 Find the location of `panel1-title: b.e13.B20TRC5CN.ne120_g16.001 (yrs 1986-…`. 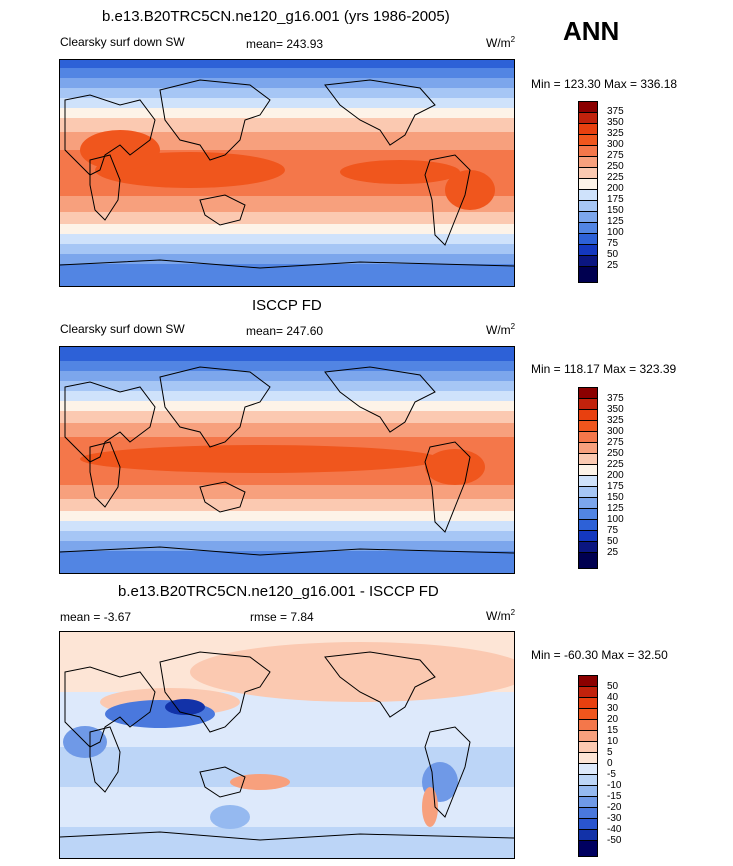

panel1-title: b.e13.B20TRC5CN.ne120_g16.001 (yrs 1986-… is located at coordinates (276, 16).